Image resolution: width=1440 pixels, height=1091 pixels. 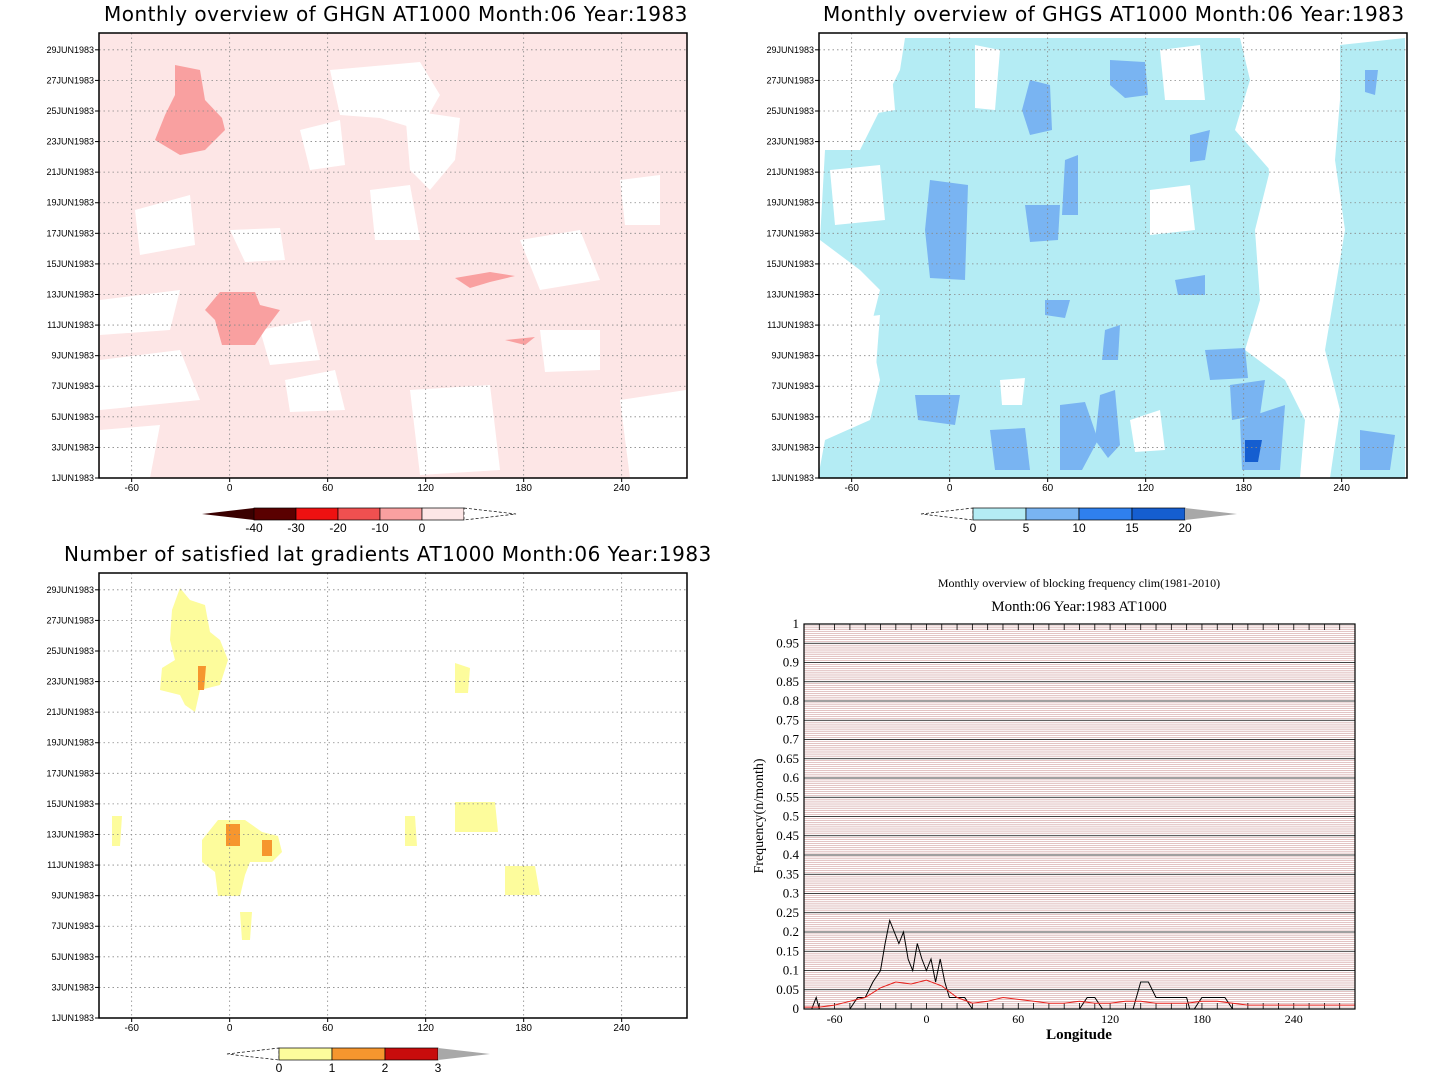 What do you see at coordinates (72, 926) in the screenshot?
I see `y-tick-label: 7JUN1983` at bounding box center [72, 926].